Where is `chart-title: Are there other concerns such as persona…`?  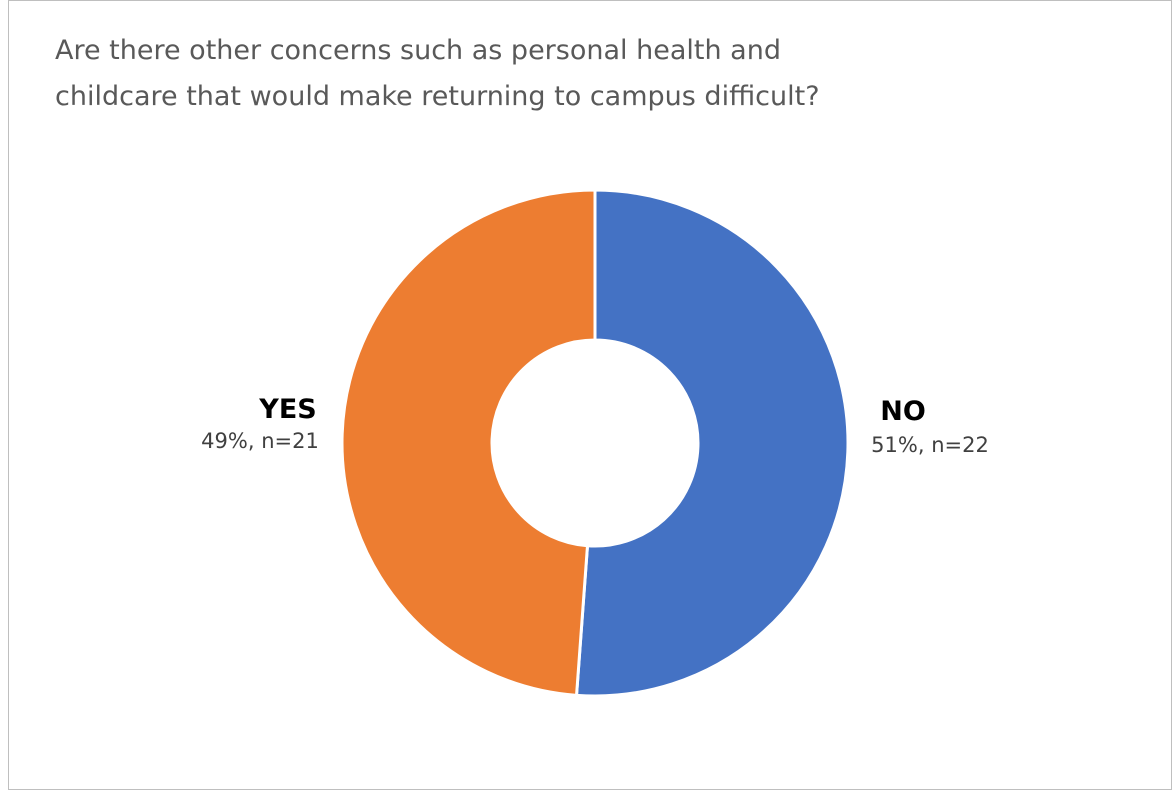 chart-title: Are there other concerns such as persona… is located at coordinates (505, 74).